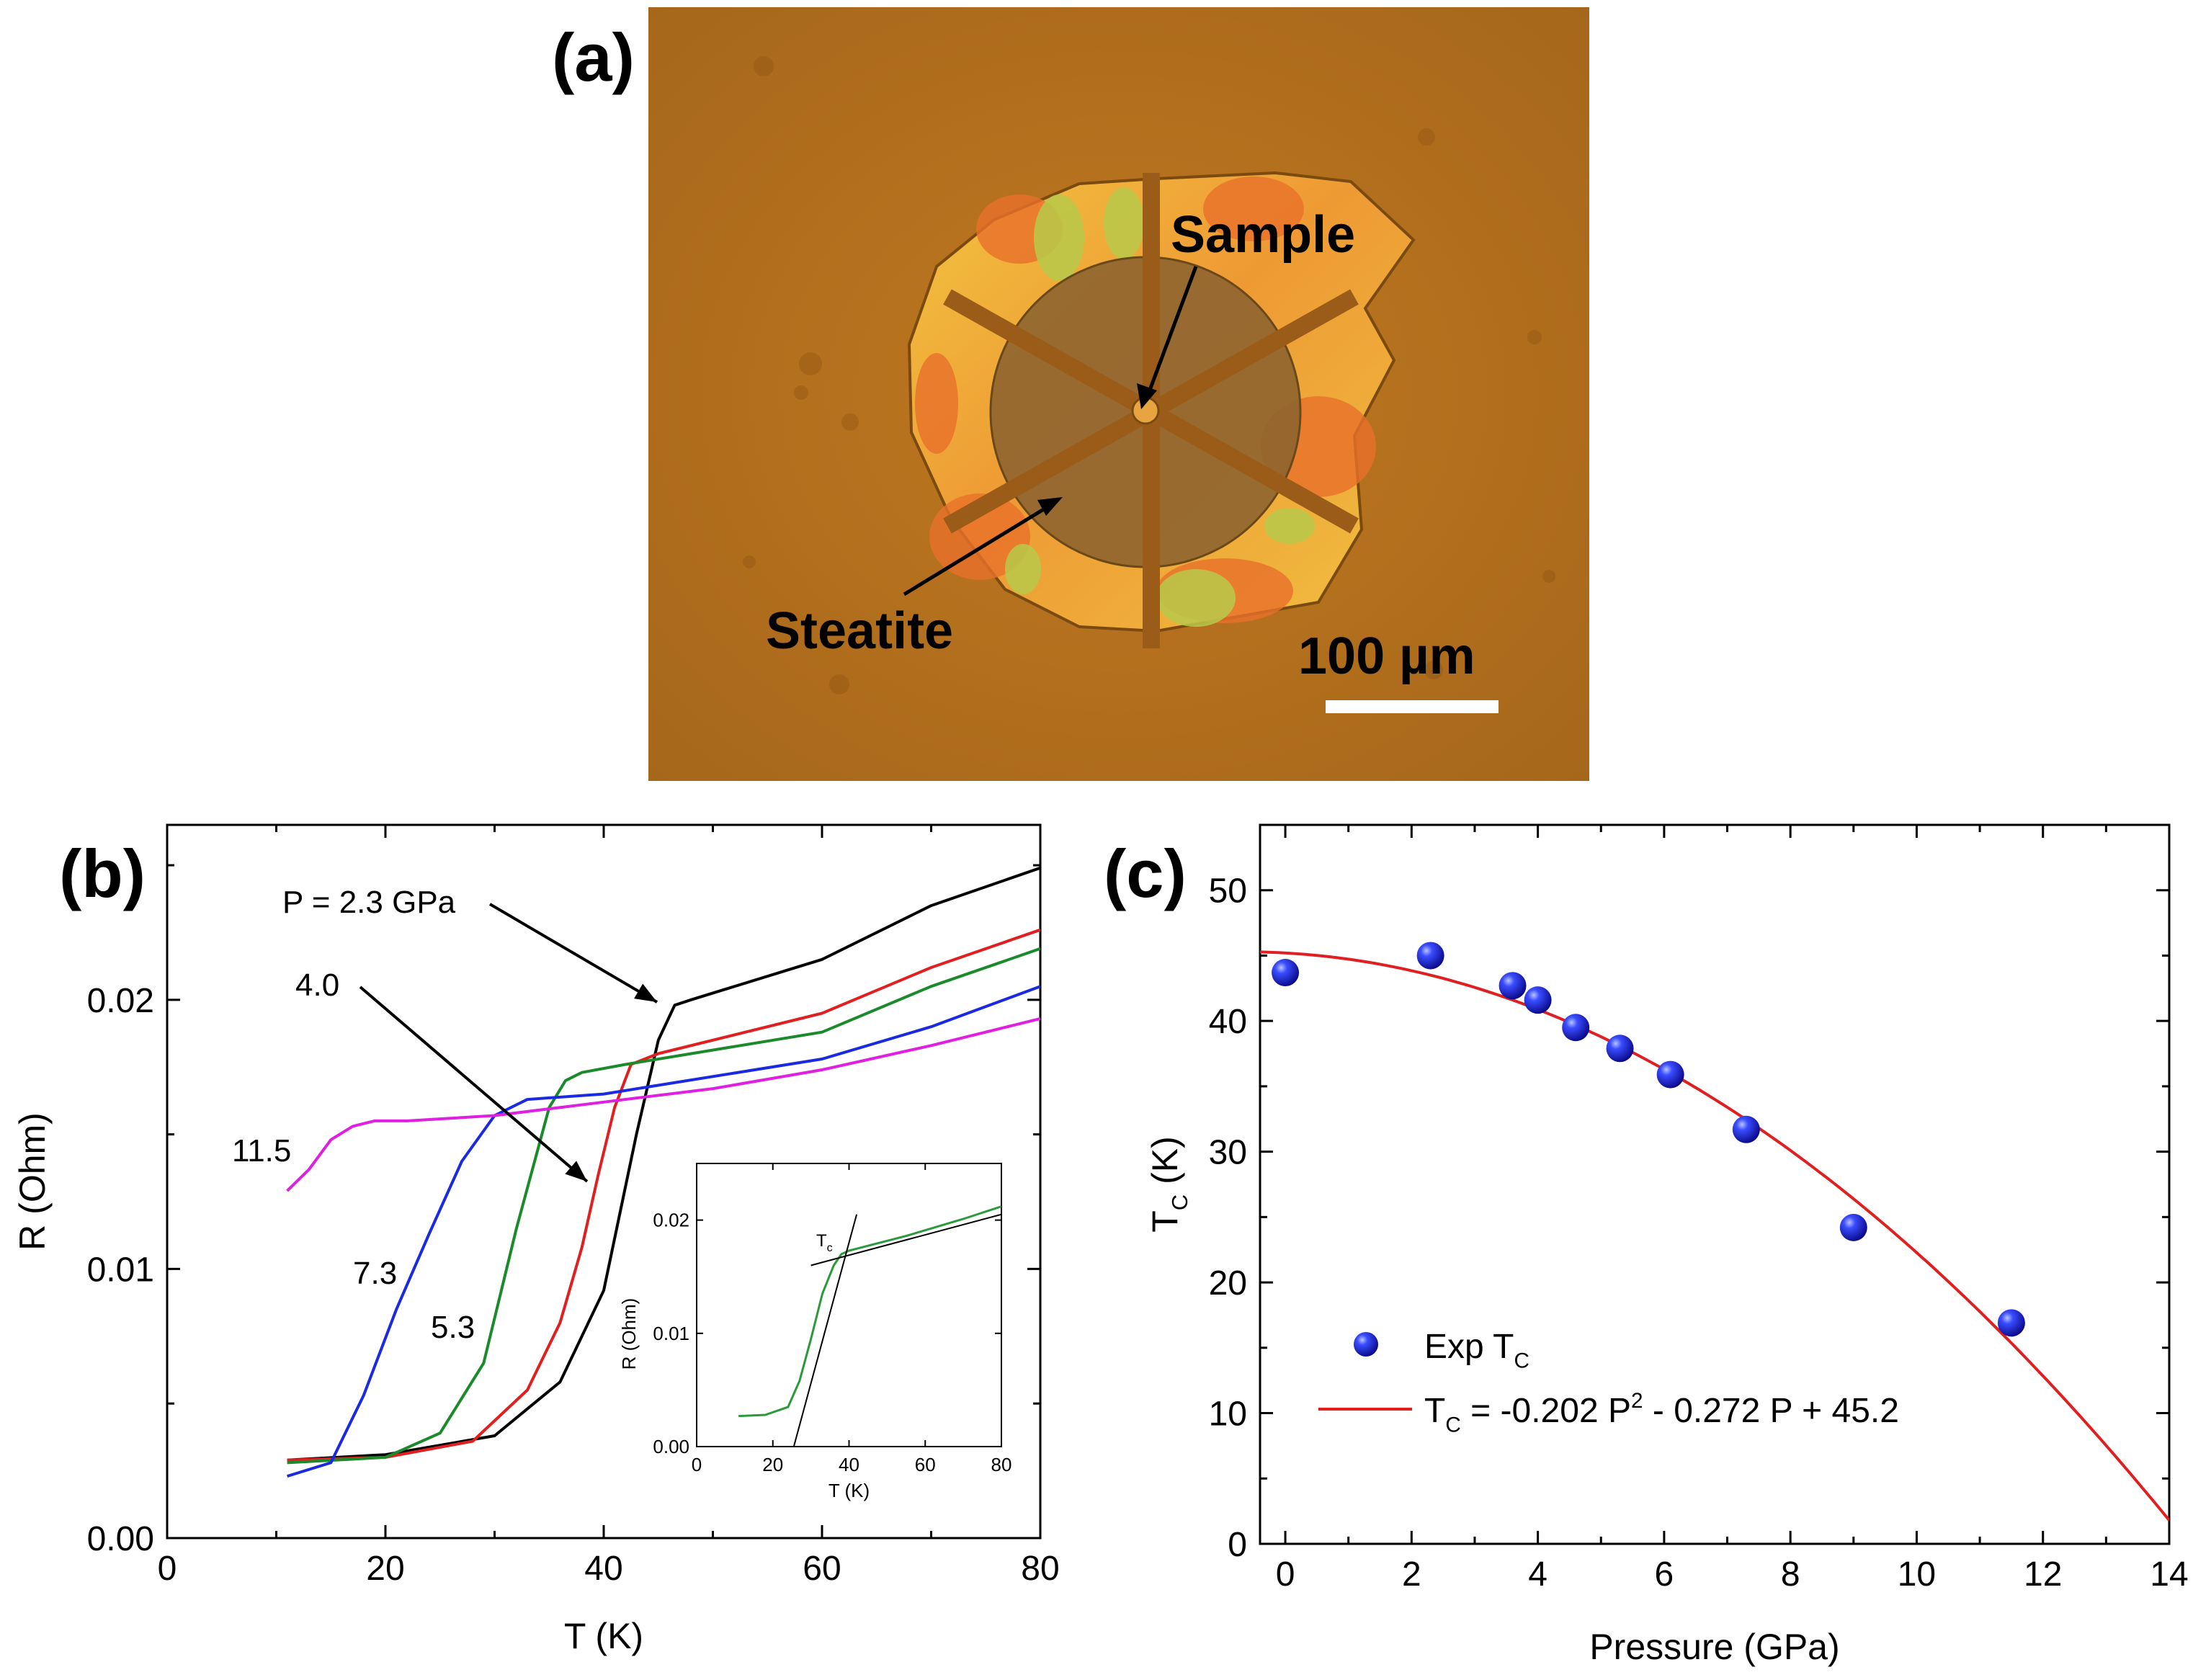 This screenshot has width=2193, height=1680. What do you see at coordinates (32, 1181) in the screenshot?
I see `panel-b-y-axis-label: R (Ohm)` at bounding box center [32, 1181].